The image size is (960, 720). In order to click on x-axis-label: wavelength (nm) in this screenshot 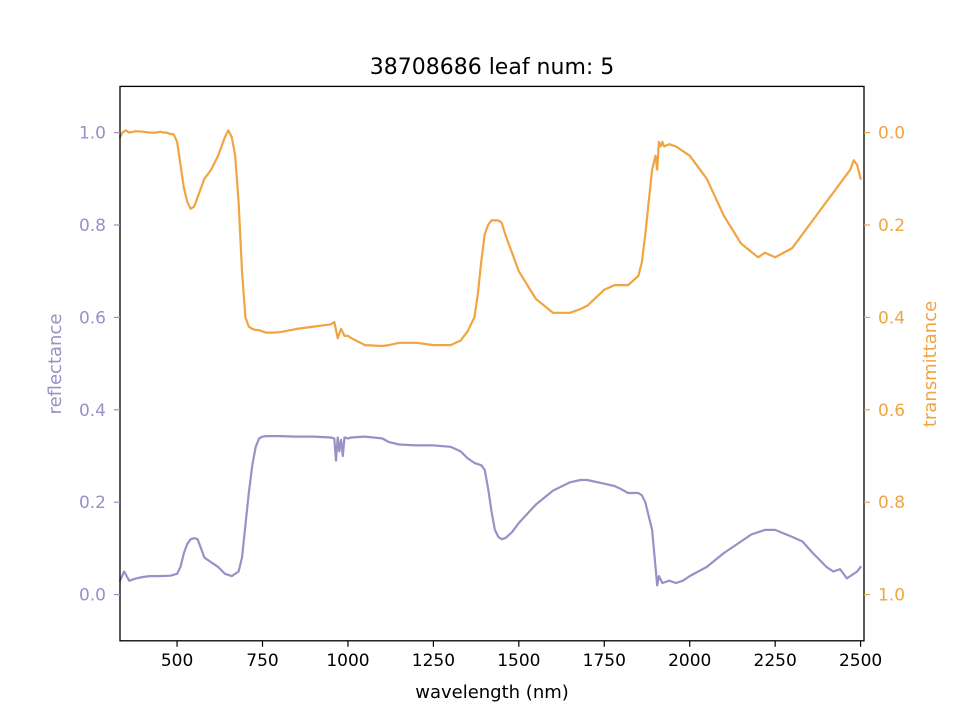, I will do `click(492, 692)`.